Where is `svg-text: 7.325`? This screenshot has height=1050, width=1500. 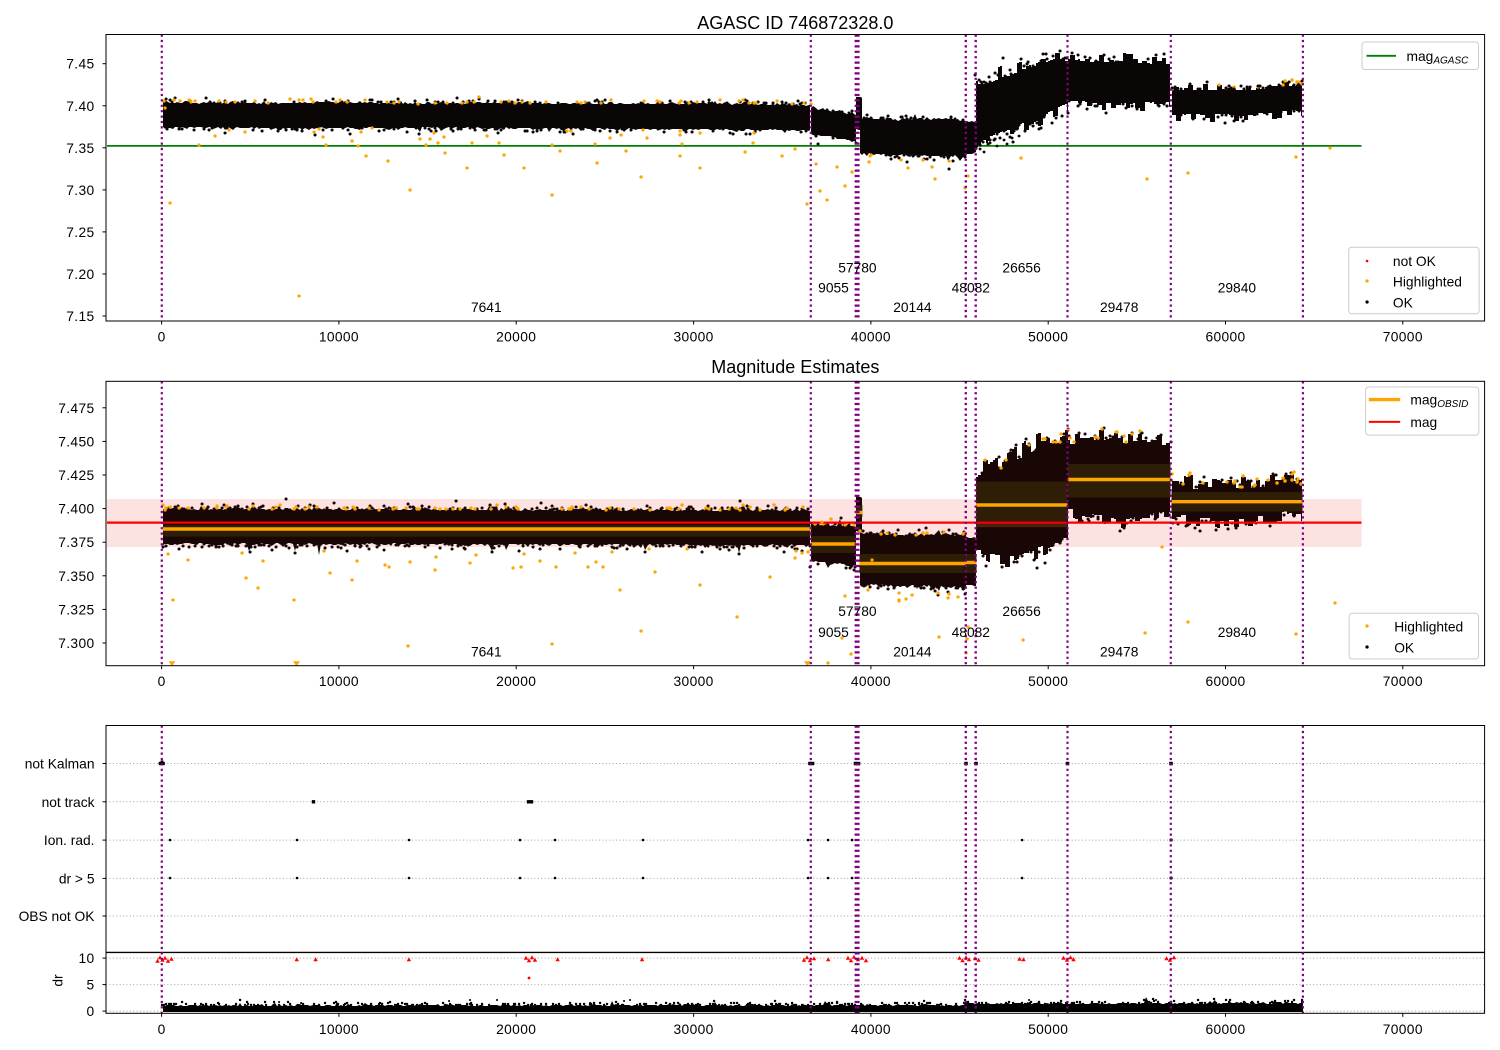 svg-text: 7.325 is located at coordinates (76, 609).